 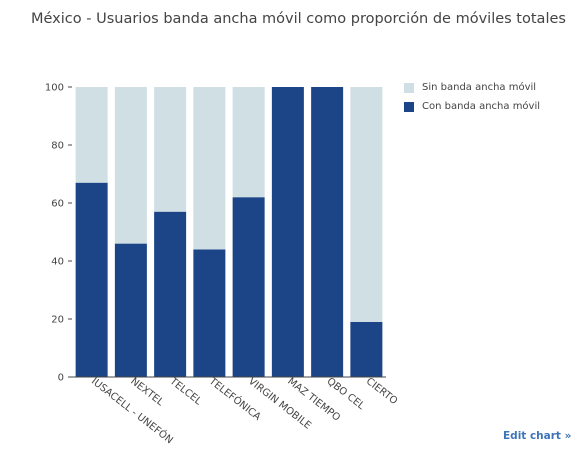 What do you see at coordinates (57, 204) in the screenshot?
I see `y-tick-label: 60` at bounding box center [57, 204].